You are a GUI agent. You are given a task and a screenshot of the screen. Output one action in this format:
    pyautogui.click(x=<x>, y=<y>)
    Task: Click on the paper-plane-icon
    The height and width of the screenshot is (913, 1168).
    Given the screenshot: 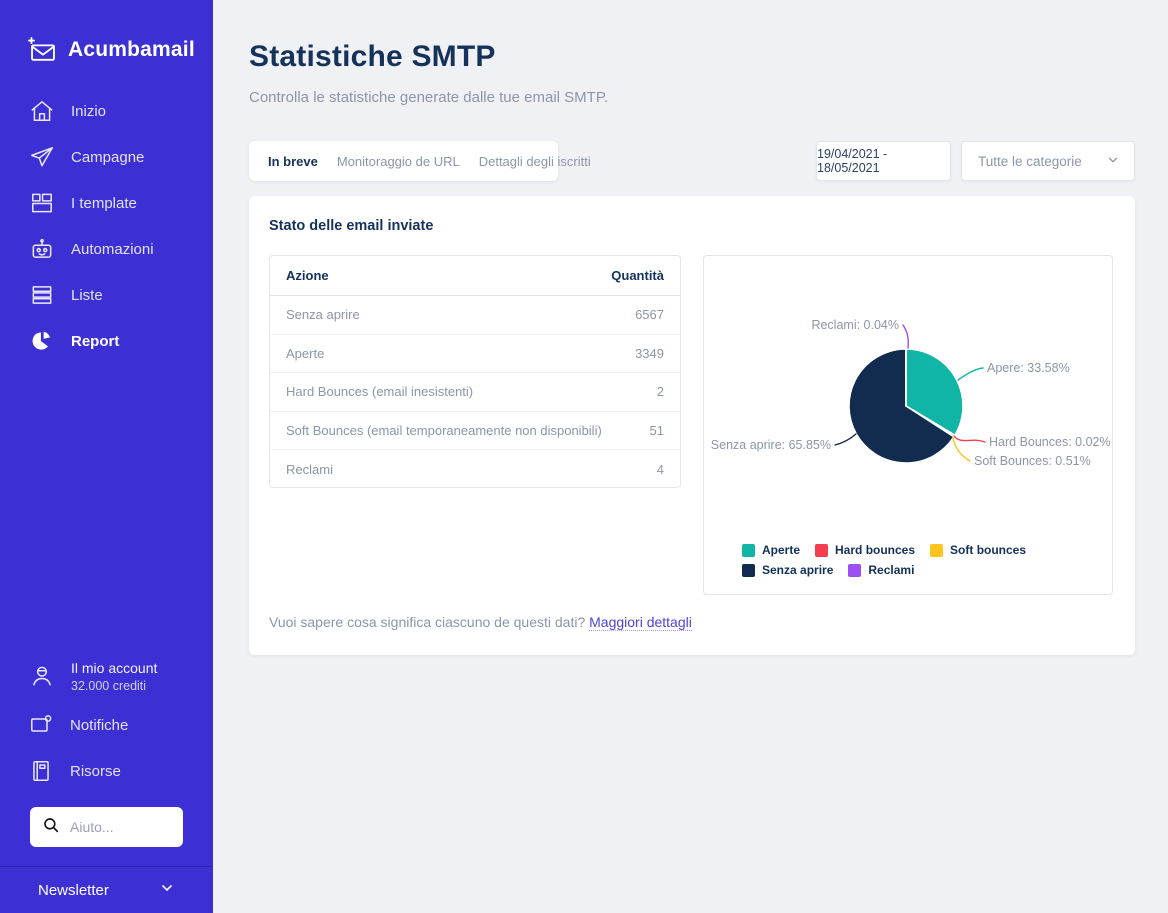 What is the action you would take?
    pyautogui.click(x=41, y=157)
    